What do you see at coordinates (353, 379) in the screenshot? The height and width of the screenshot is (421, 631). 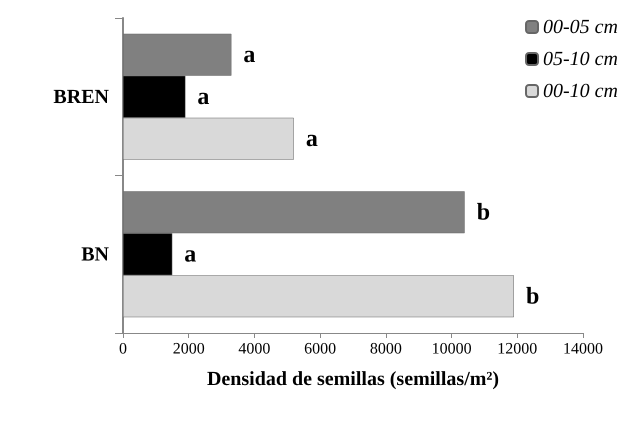 I see `x-axis-title: Densidad de semillas (semillas/m²)` at bounding box center [353, 379].